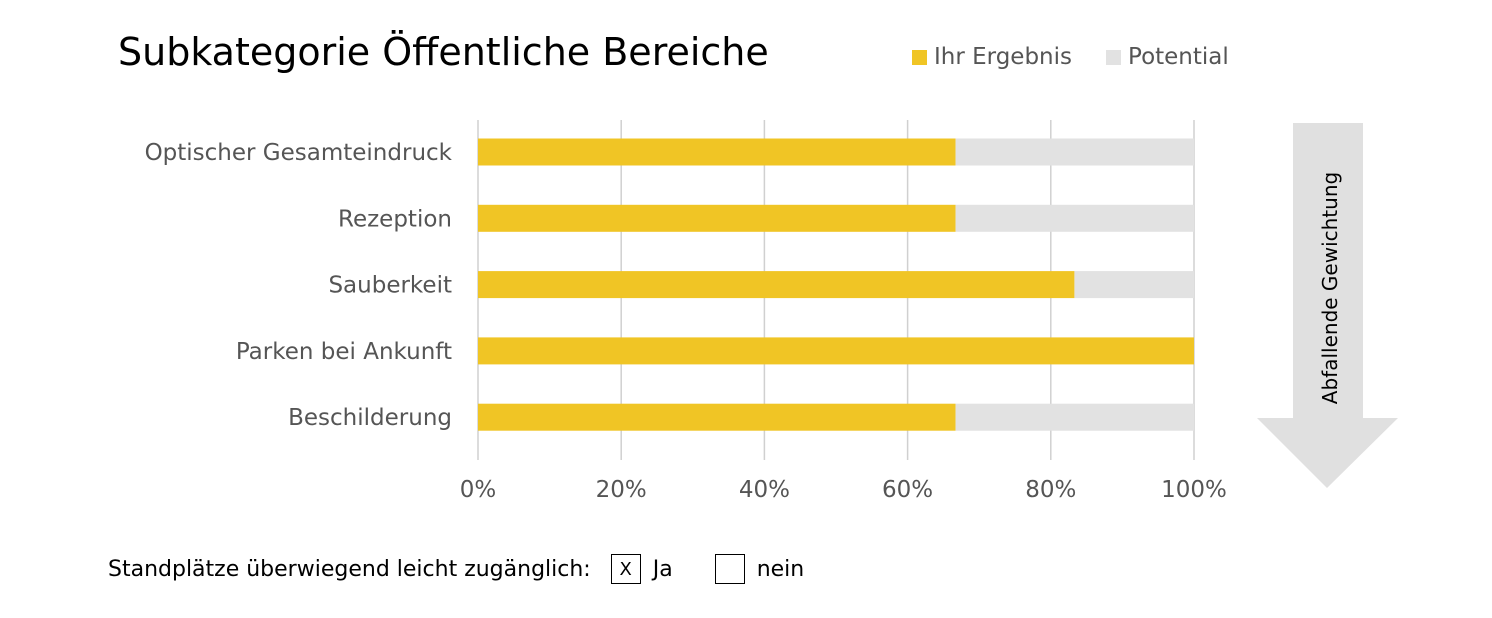 The image size is (1492, 618). What do you see at coordinates (625, 569) in the screenshot?
I see `checkbox-yes: X` at bounding box center [625, 569].